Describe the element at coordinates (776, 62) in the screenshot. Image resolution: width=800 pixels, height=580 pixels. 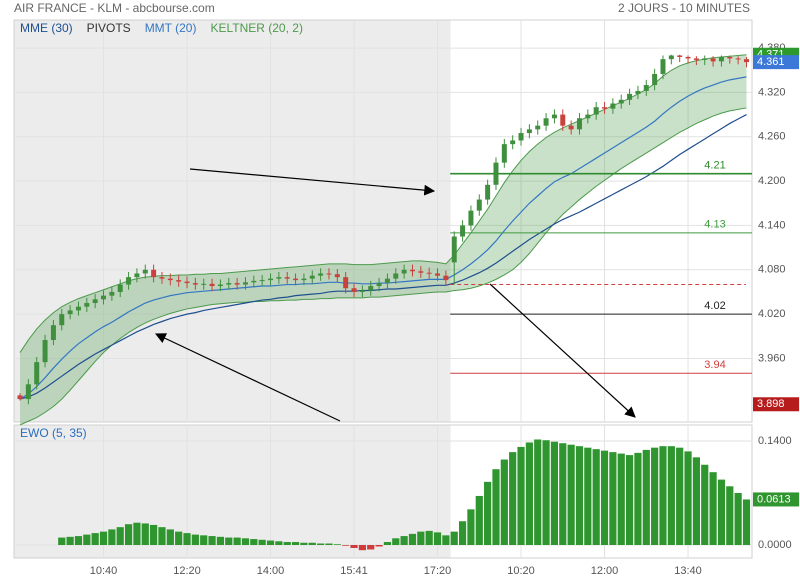
I see `price-box` at that location.